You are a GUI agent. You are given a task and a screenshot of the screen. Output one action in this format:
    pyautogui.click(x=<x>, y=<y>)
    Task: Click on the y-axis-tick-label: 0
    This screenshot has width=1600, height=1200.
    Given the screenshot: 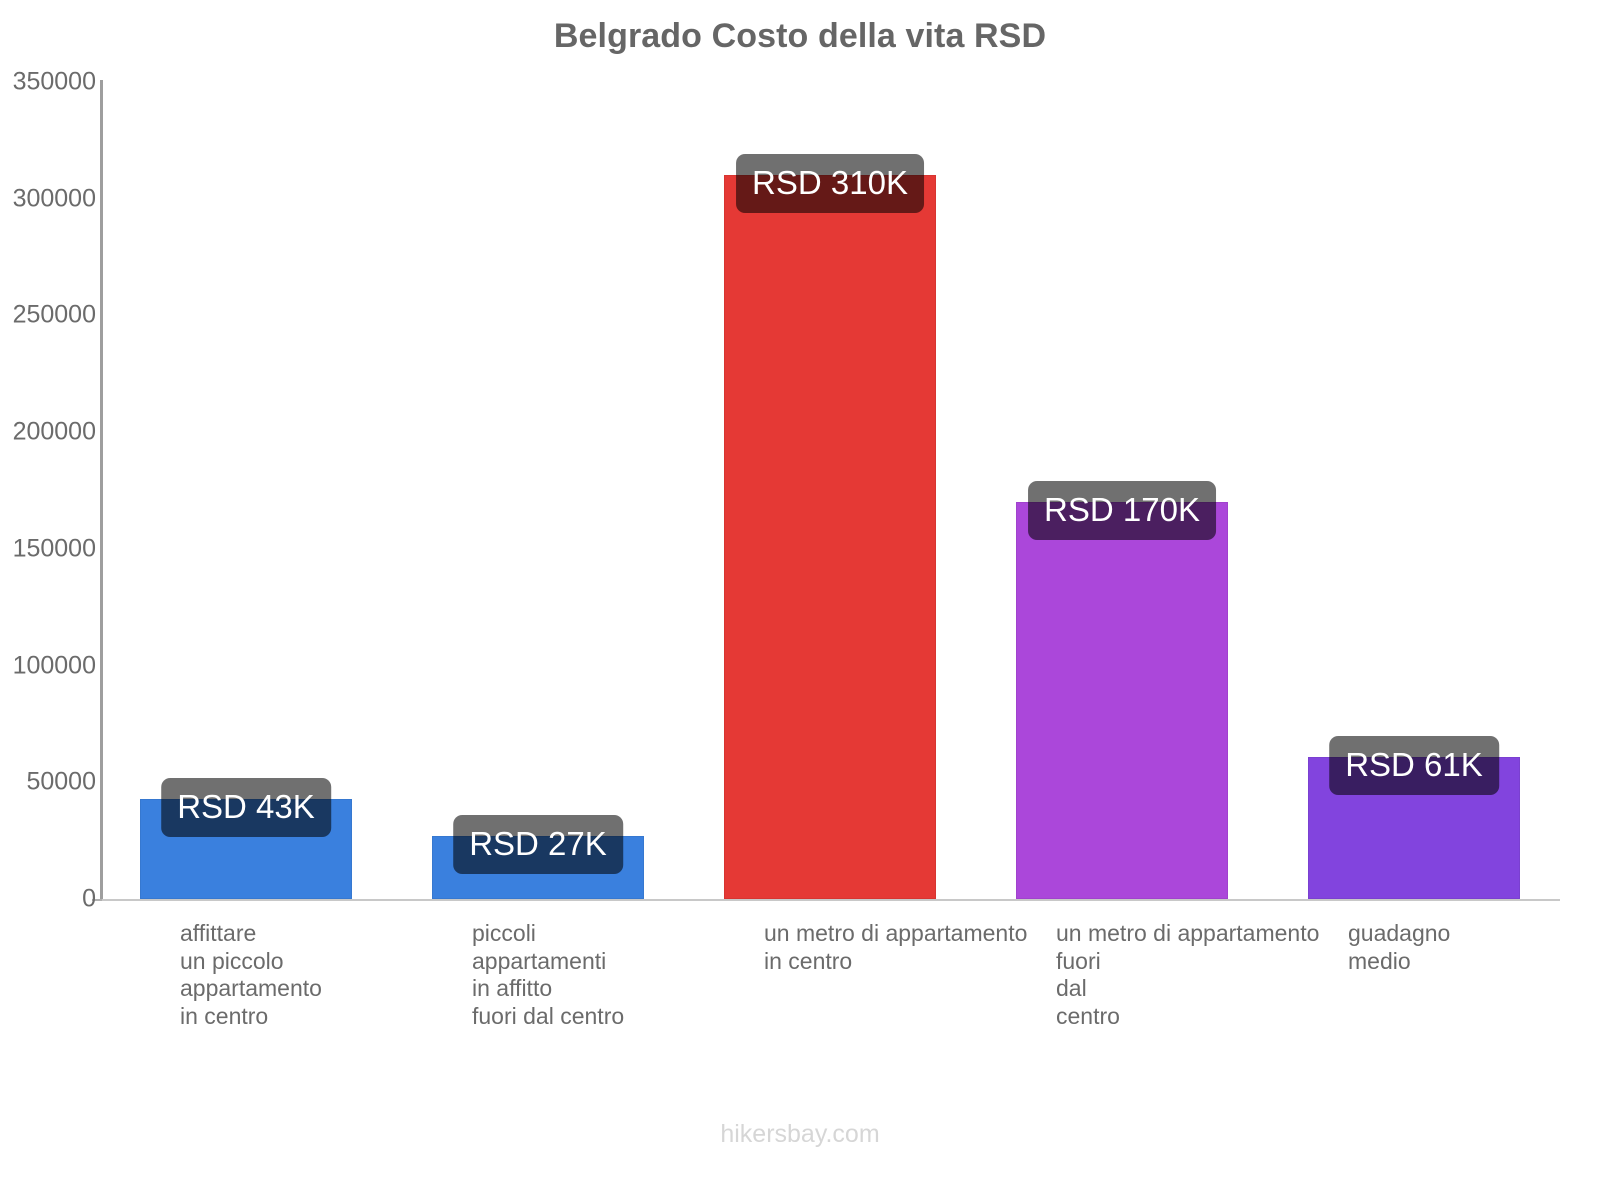 What is the action you would take?
    pyautogui.click(x=89, y=898)
    